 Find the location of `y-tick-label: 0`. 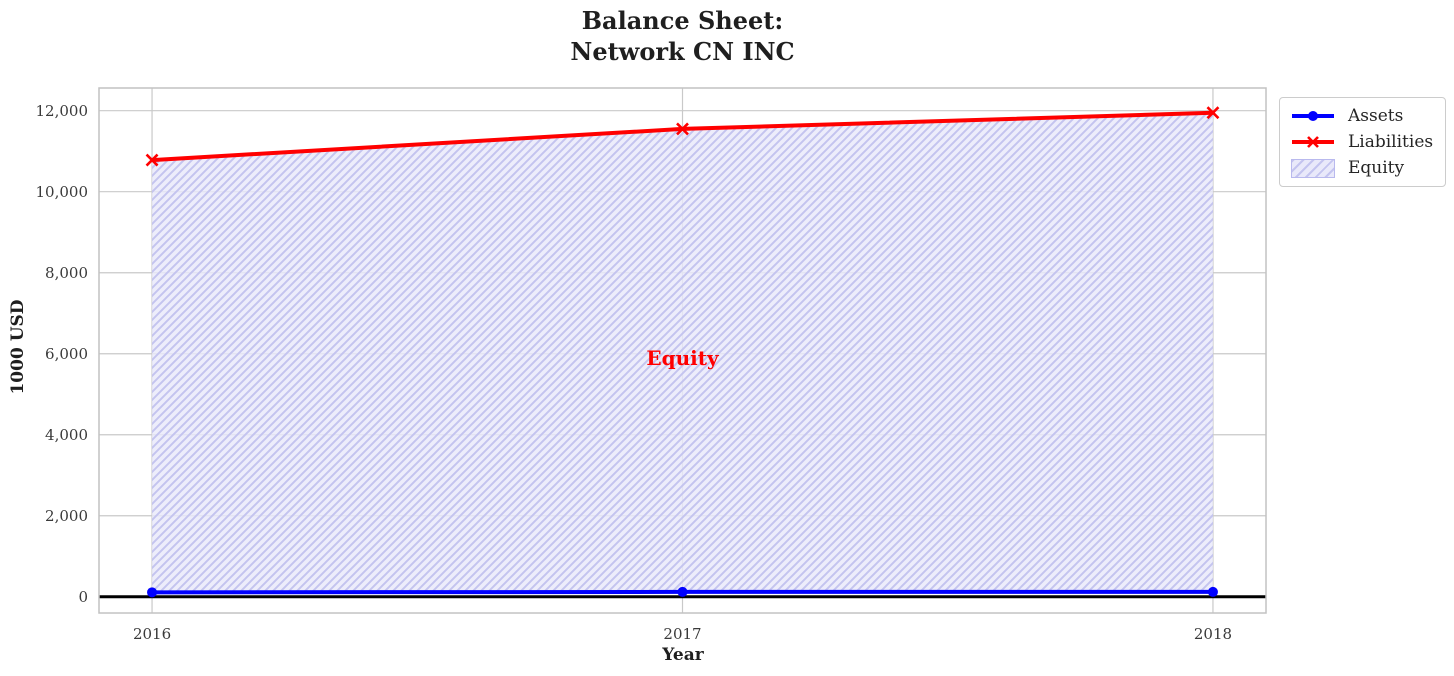

y-tick-label: 0 is located at coordinates (83, 596).